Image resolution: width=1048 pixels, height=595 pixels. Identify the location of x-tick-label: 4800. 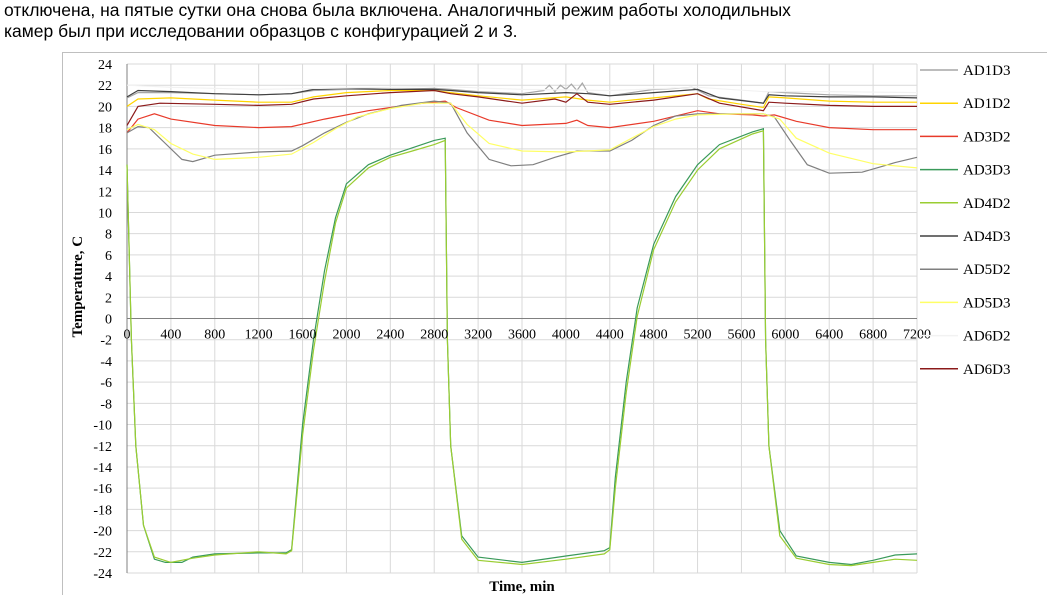
(654, 335).